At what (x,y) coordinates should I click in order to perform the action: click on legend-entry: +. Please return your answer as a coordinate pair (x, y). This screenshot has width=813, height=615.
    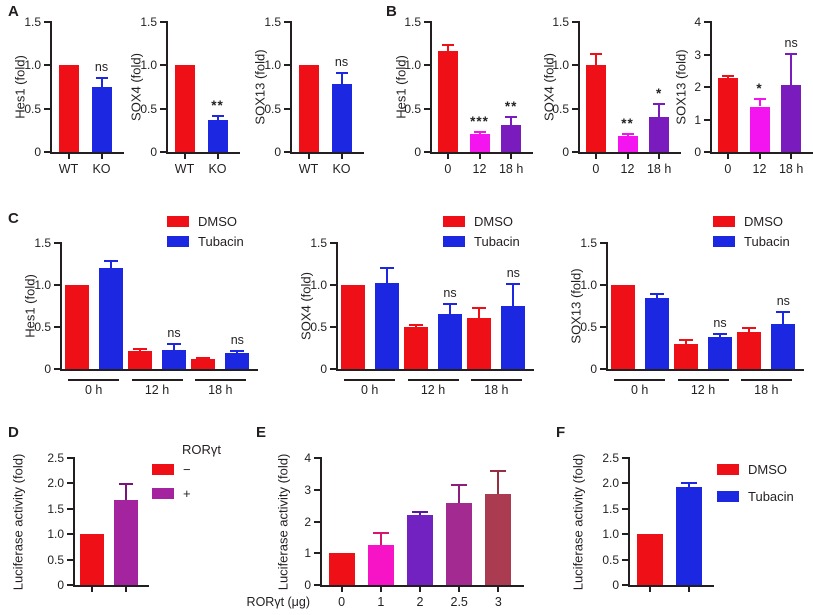
    Looking at the image, I should click on (186, 493).